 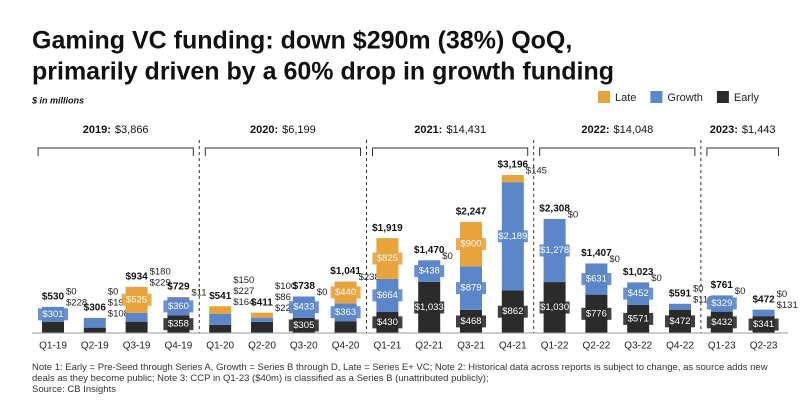 I want to click on subtitle: $ in millions, so click(x=57, y=100).